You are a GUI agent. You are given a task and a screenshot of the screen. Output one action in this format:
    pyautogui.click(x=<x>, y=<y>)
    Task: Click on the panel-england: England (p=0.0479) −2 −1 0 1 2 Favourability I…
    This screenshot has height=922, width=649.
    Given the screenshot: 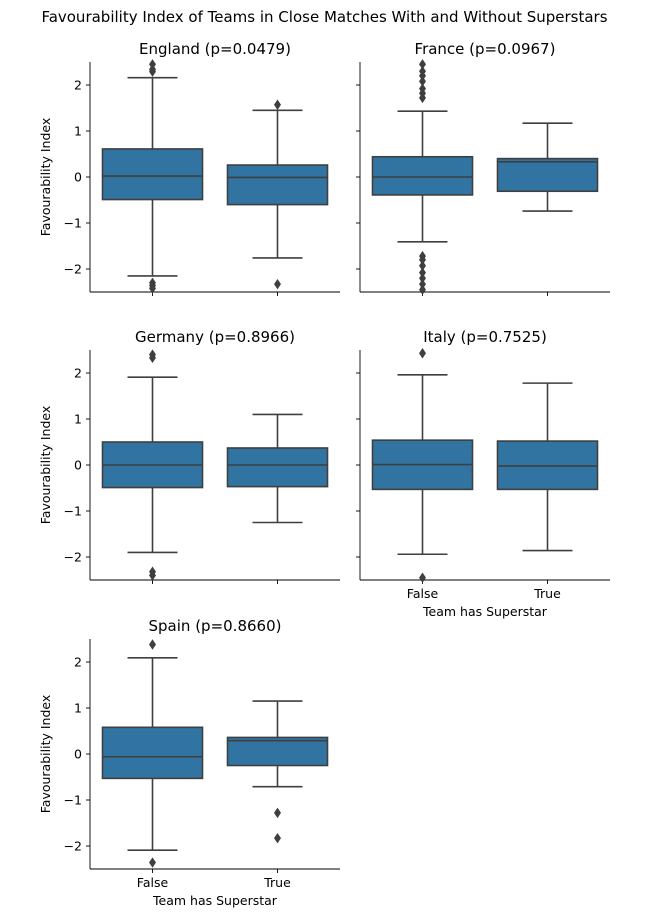 What is the action you would take?
    pyautogui.click(x=189, y=168)
    